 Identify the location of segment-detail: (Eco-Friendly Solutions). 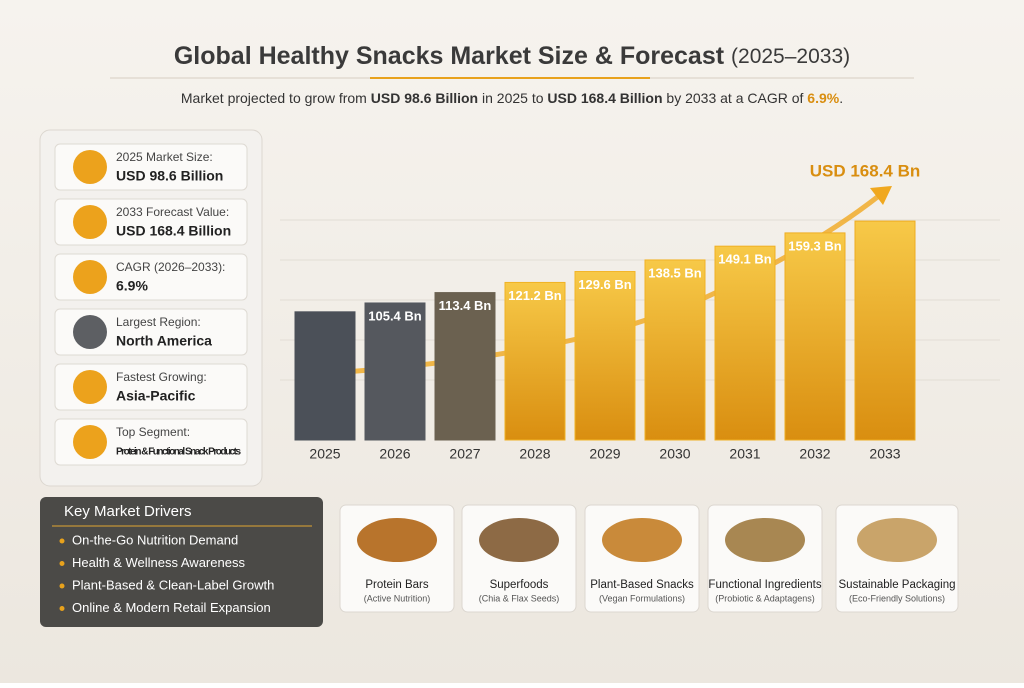
(897, 598).